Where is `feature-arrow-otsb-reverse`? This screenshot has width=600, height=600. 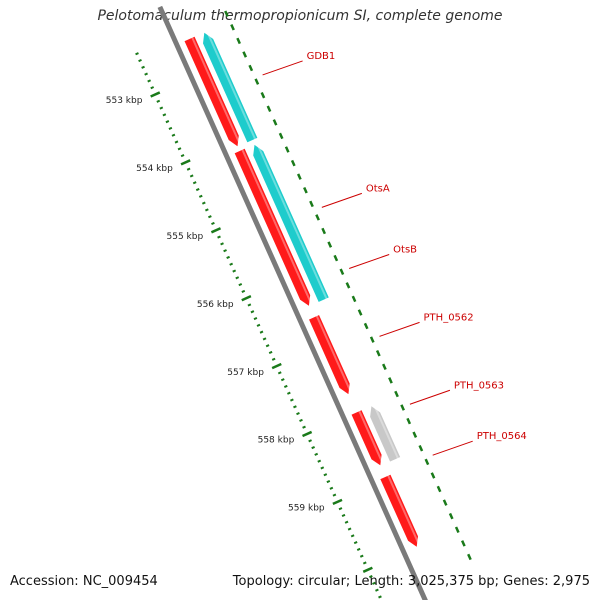 feature-arrow-otsb-reverse is located at coordinates (291, 223).